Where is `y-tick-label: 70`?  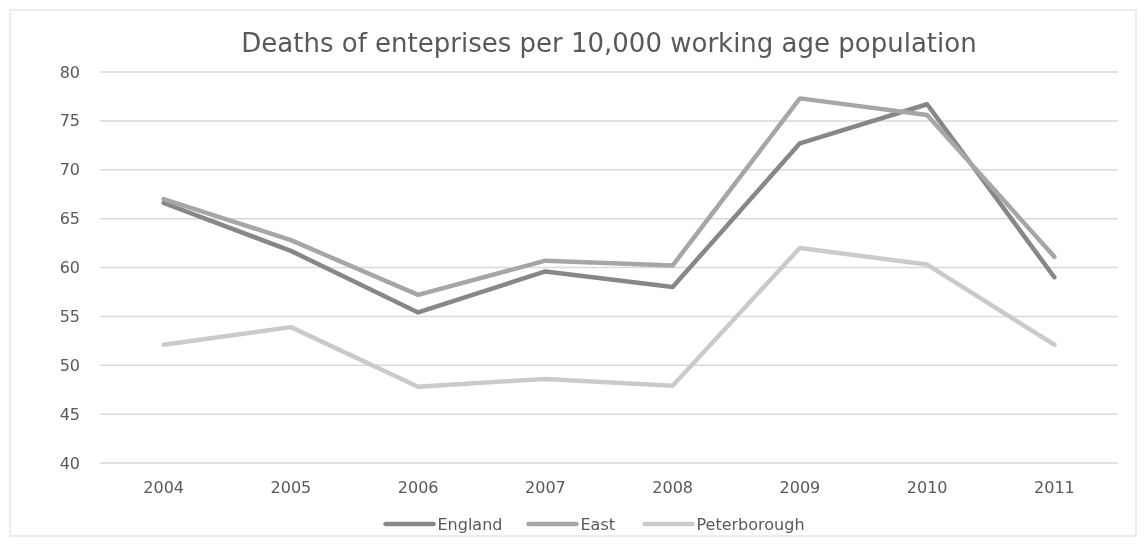
y-tick-label: 70 is located at coordinates (69, 170).